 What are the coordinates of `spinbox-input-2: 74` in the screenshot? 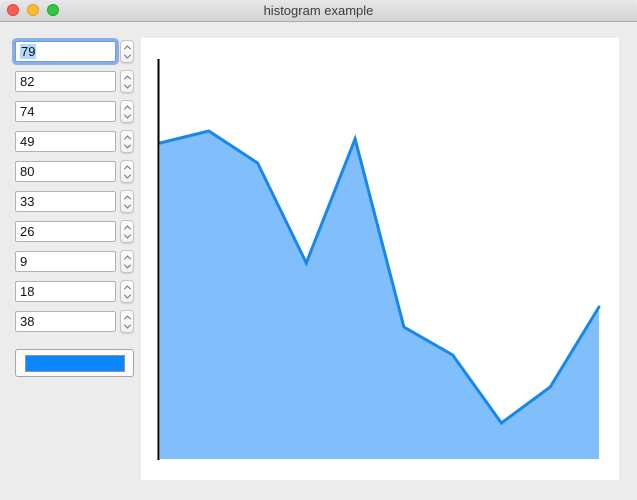 It's located at (65, 111).